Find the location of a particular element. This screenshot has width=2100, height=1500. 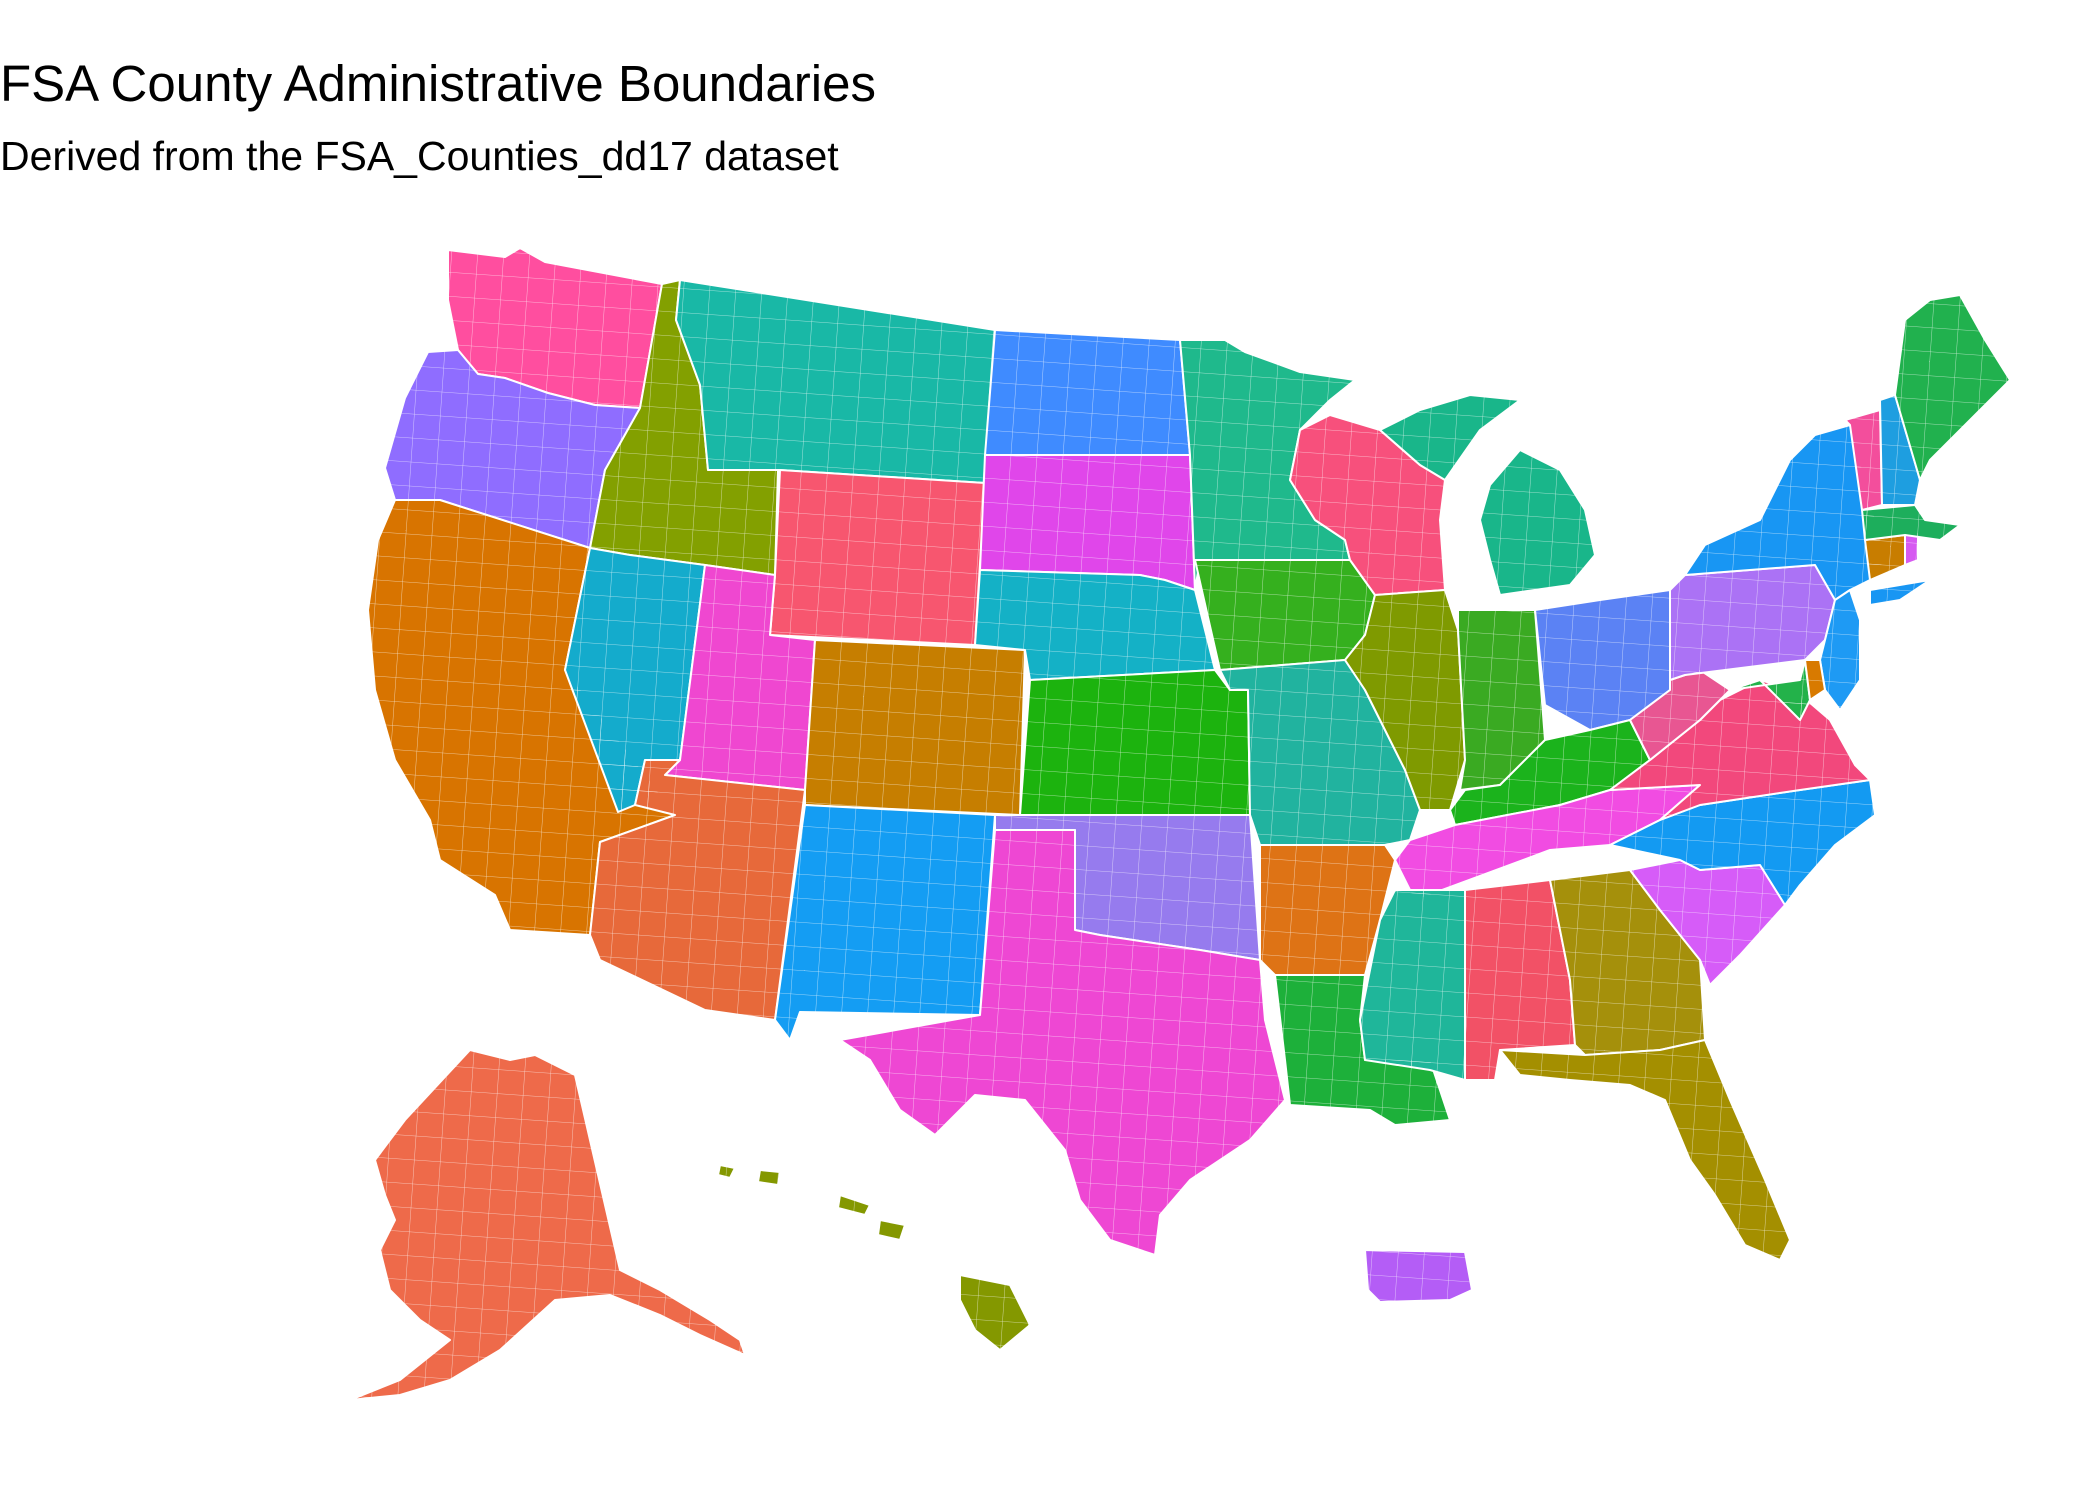

map-title: FSA County Administrative Boundaries is located at coordinates (438, 83).